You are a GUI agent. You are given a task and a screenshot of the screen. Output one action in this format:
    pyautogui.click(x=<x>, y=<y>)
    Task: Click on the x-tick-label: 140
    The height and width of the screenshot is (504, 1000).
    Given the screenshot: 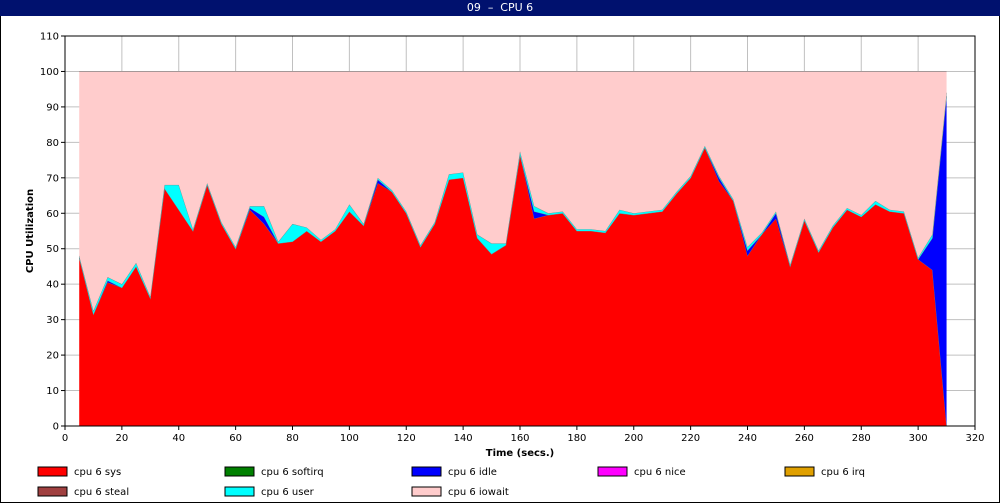 What is the action you would take?
    pyautogui.click(x=463, y=438)
    